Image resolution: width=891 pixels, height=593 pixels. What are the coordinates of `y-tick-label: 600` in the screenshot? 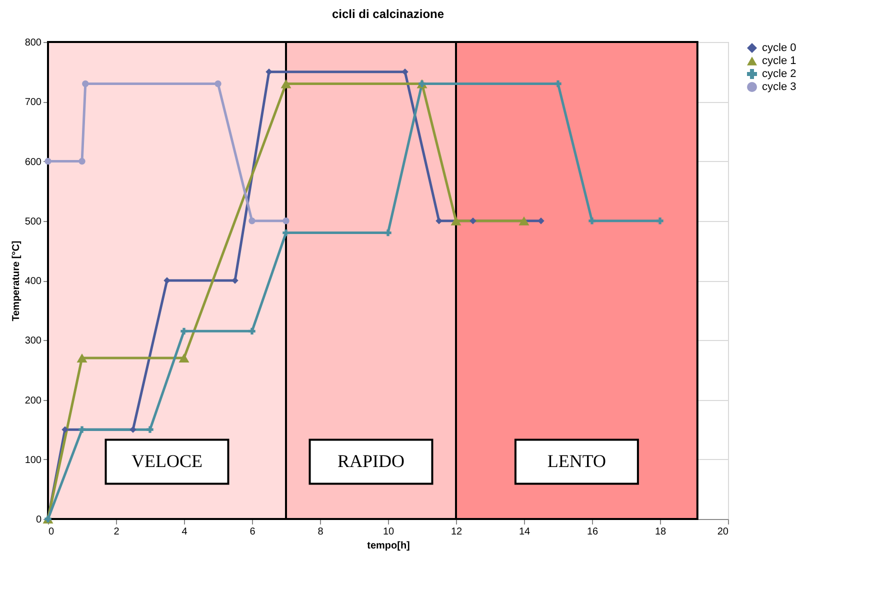 It's located at (33, 162).